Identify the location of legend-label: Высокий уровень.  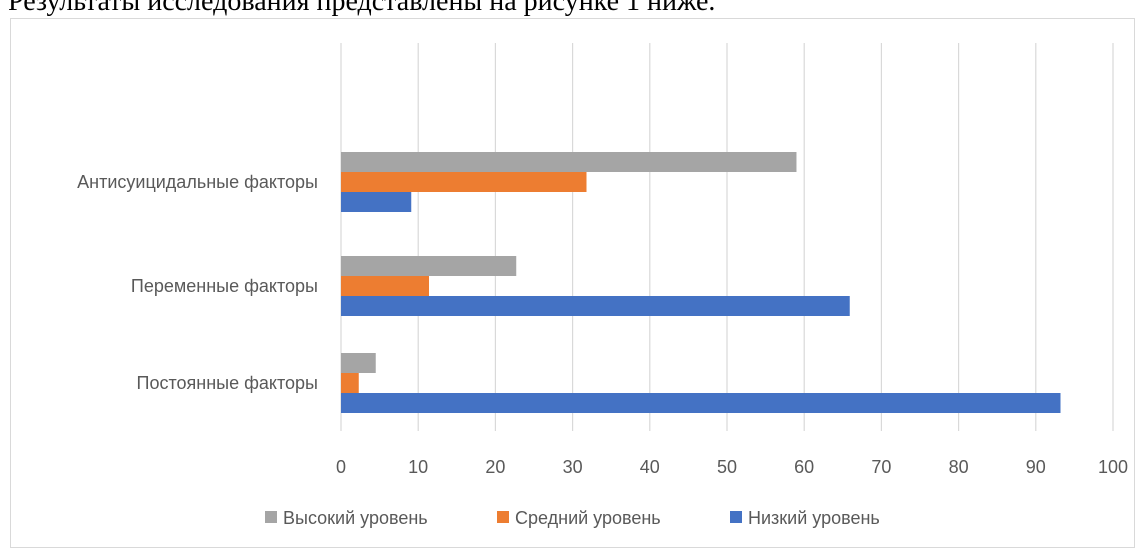
(355, 518).